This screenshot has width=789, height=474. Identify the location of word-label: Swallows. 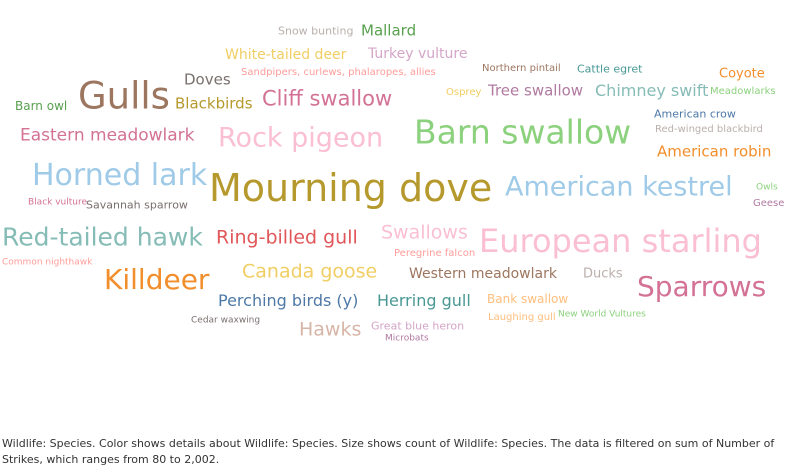
(424, 232).